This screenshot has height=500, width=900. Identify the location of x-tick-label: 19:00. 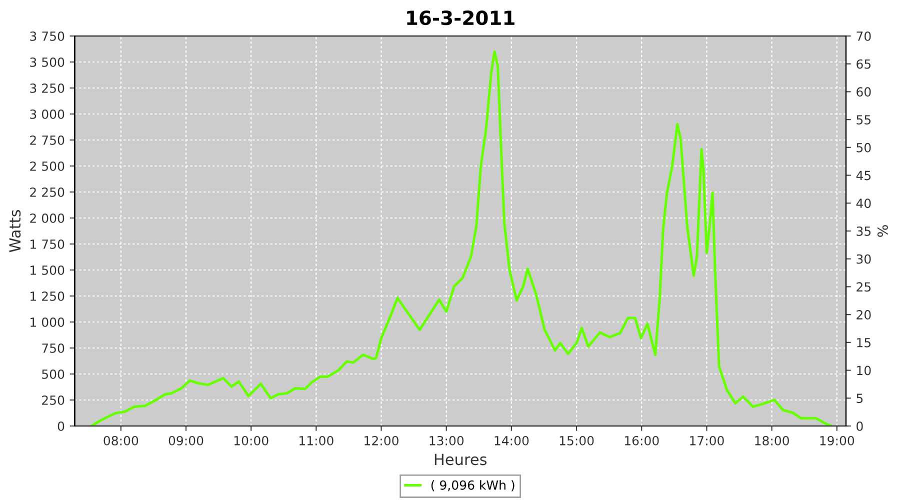
(837, 441).